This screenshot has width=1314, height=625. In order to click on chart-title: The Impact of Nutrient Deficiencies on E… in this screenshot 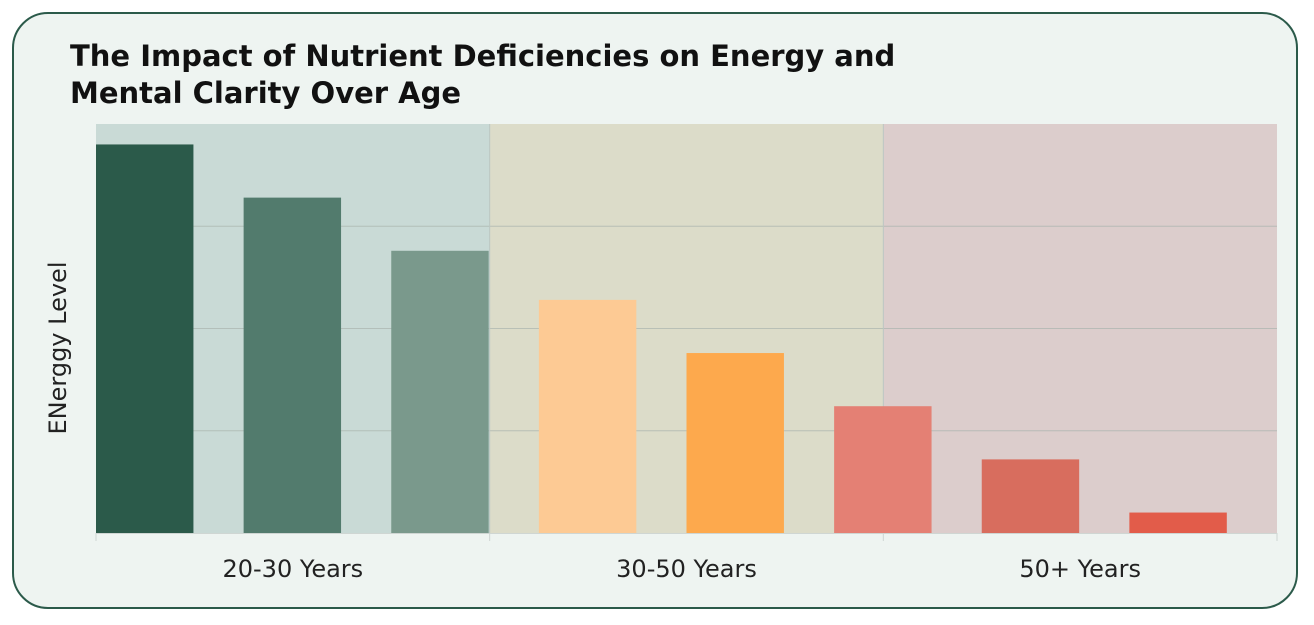, I will do `click(483, 74)`.